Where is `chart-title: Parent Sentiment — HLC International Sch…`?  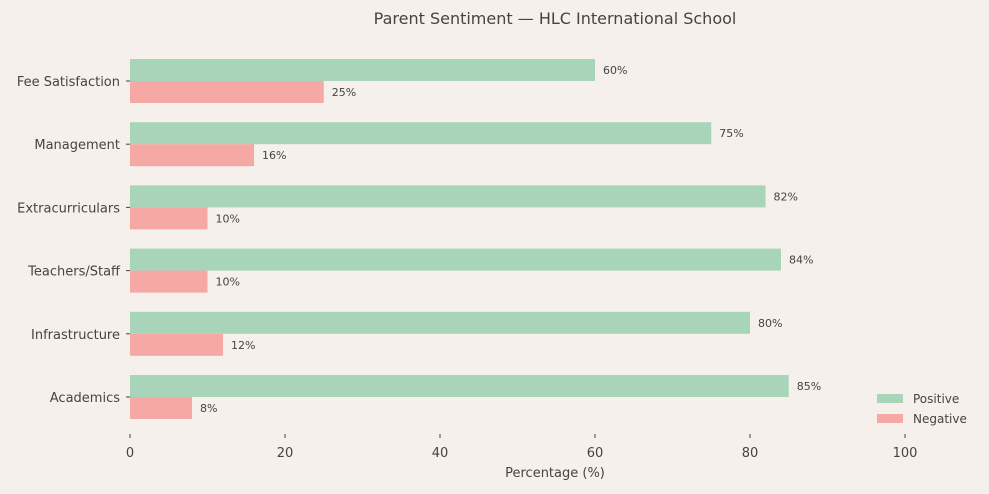 chart-title: Parent Sentiment — HLC International Sch… is located at coordinates (555, 18).